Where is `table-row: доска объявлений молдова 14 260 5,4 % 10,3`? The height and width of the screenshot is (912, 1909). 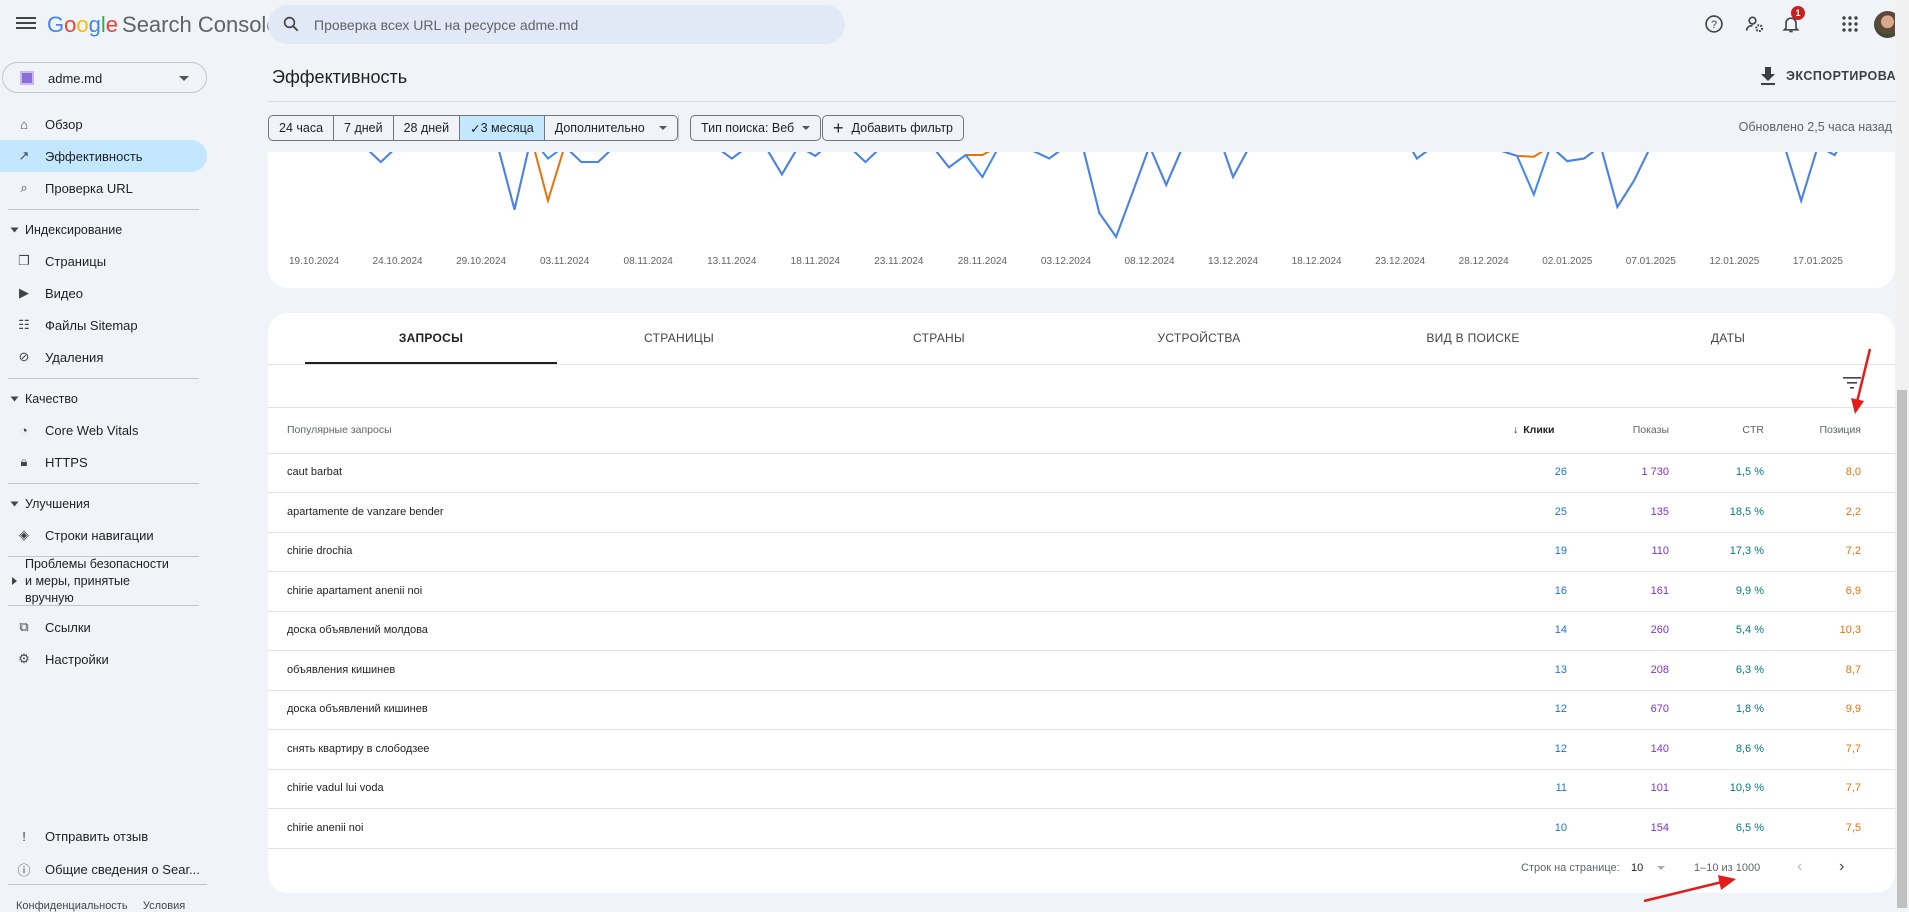 table-row: доска объявлений молдова 14 260 5,4 % 10,3 is located at coordinates (1081, 631).